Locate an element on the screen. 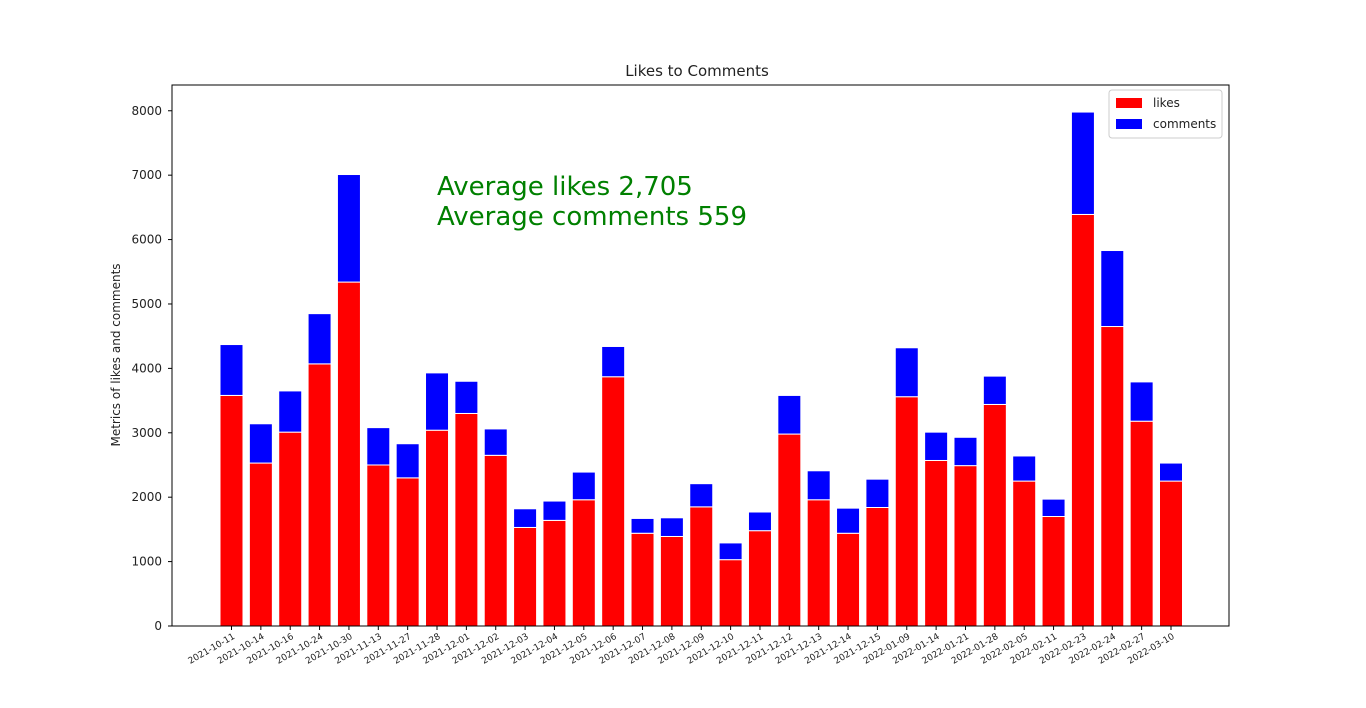 The width and height of the screenshot is (1366, 708). legend-swatch-likes is located at coordinates (1129, 103).